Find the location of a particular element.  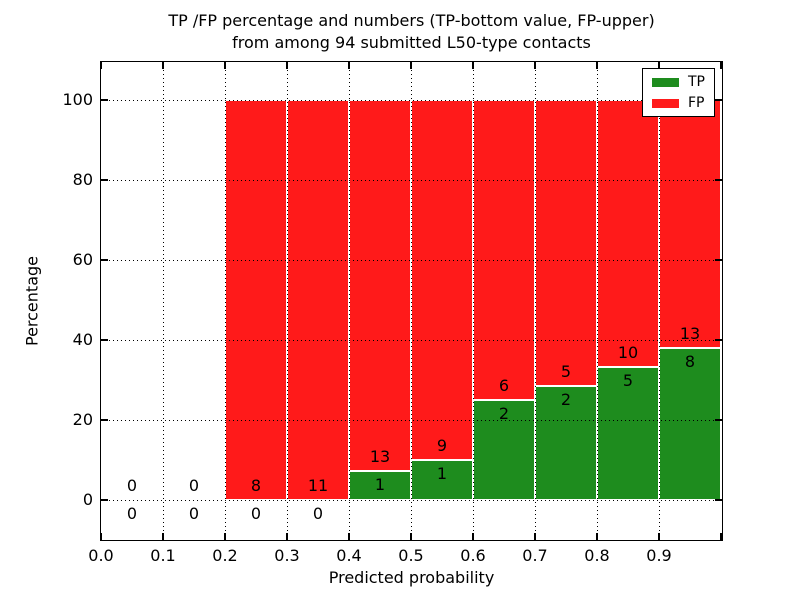

y-tick-label: 80 is located at coordinates (82, 179).